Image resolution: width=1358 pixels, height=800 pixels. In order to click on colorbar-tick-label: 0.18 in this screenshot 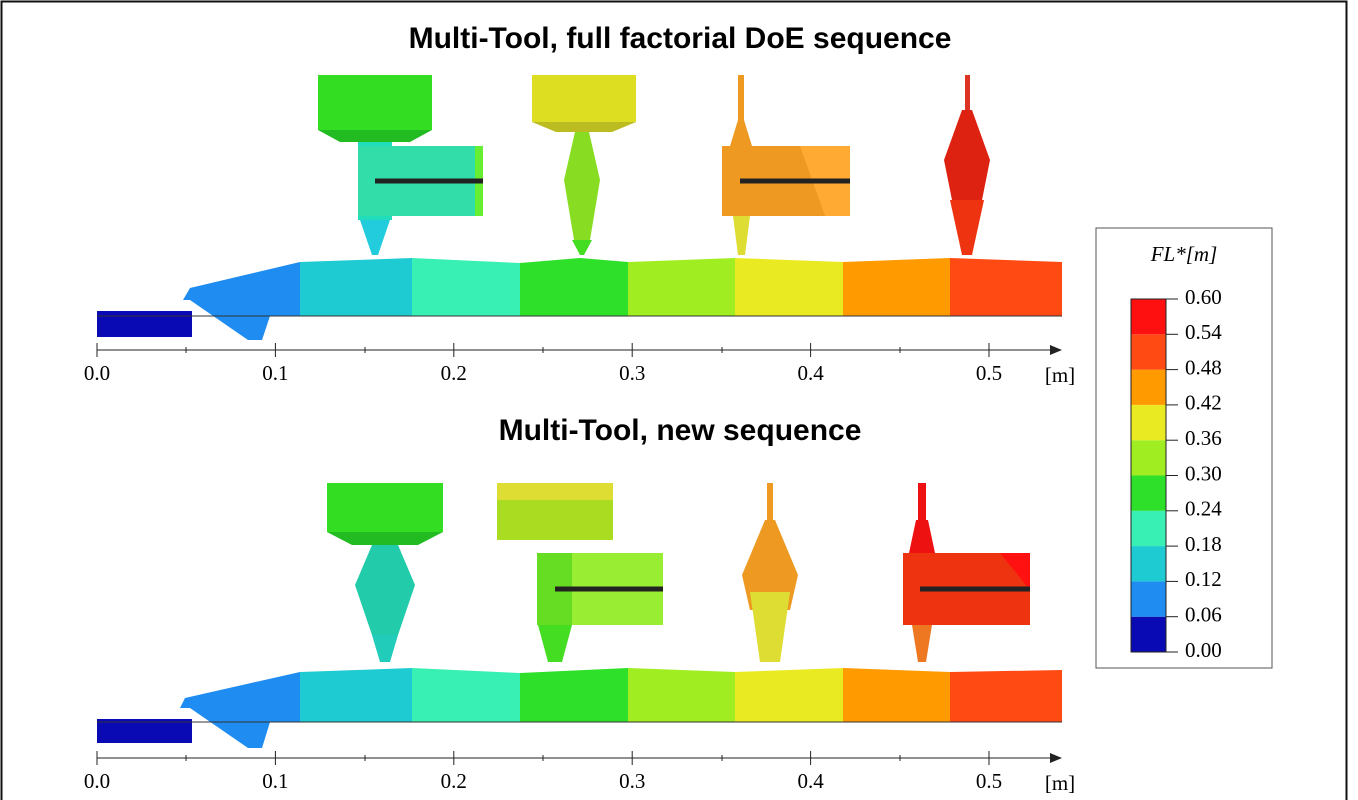, I will do `click(1203, 544)`.